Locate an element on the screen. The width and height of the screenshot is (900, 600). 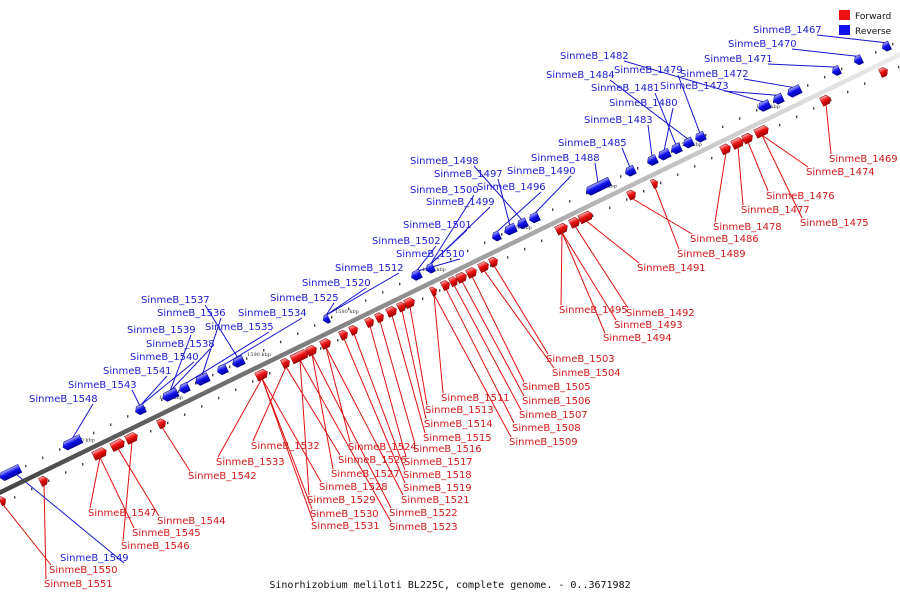
reverse-gene-label: SinmeB_1496 is located at coordinates (511, 187).